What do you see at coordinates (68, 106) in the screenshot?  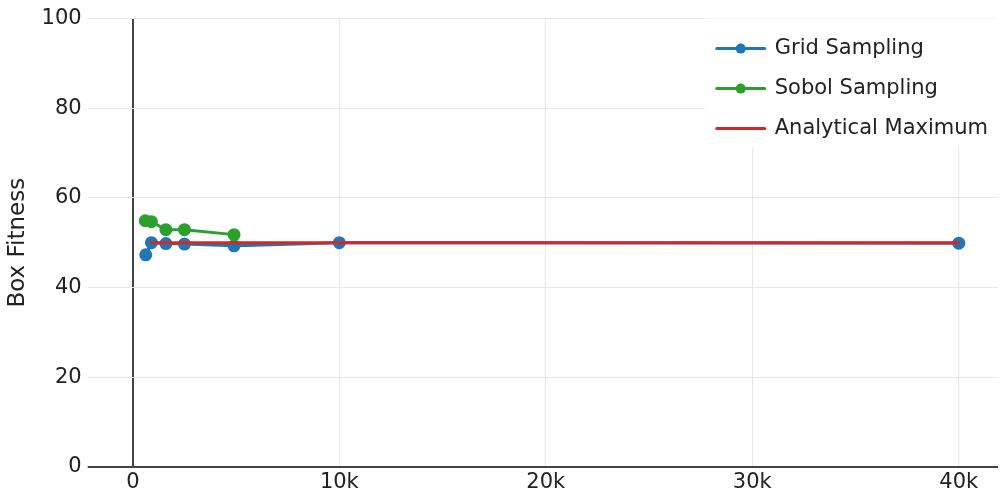 I see `y-tick-label: 80` at bounding box center [68, 106].